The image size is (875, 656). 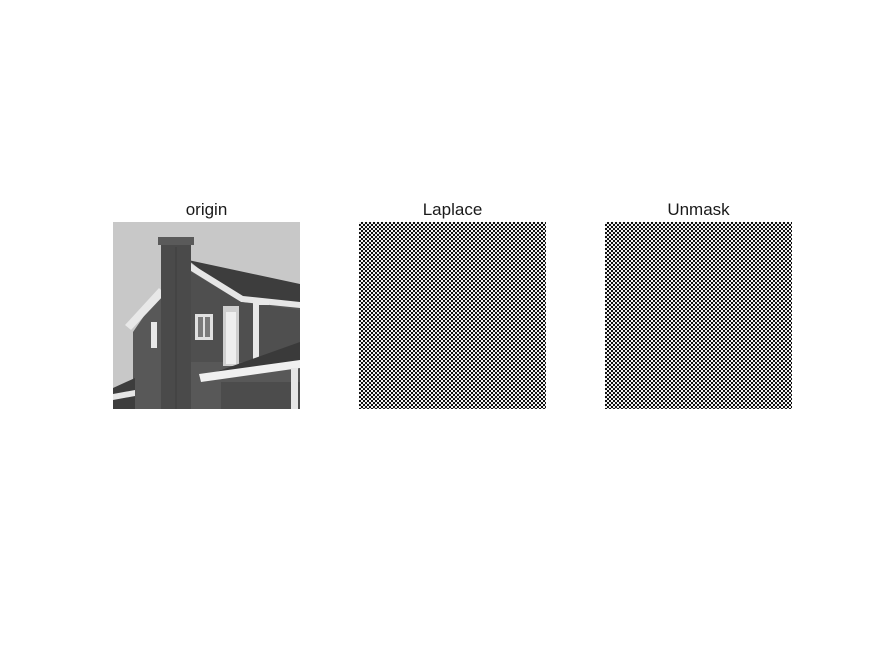 What do you see at coordinates (206, 209) in the screenshot?
I see `panel-title-origin: origin` at bounding box center [206, 209].